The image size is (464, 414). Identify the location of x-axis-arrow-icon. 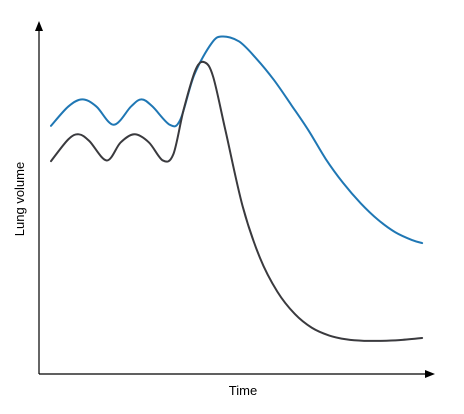
(430, 374).